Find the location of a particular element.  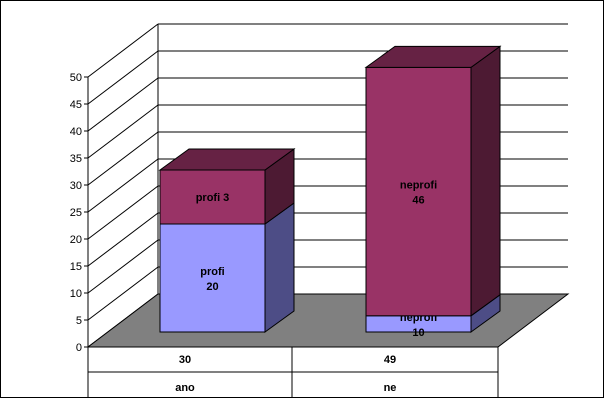

y-tick-label: 50 is located at coordinates (76, 78).